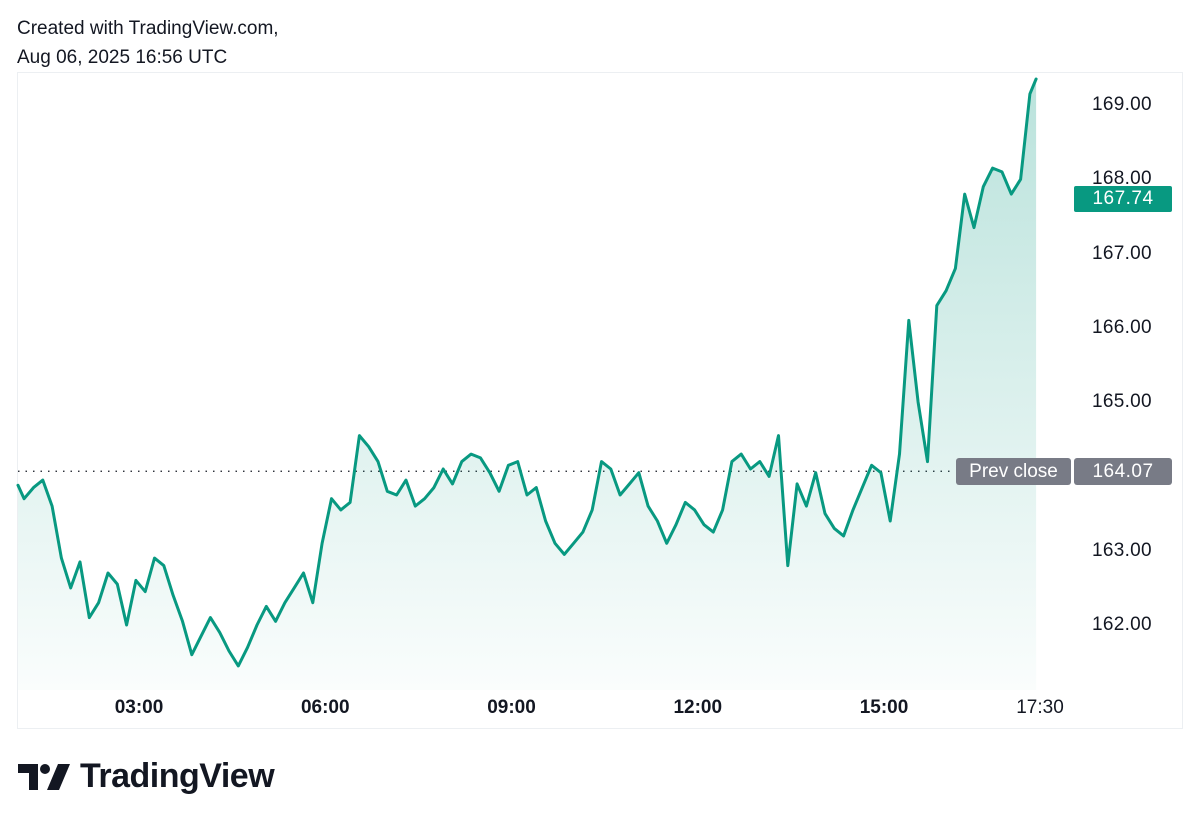 The image size is (1200, 828). I want to click on tradingview-logo: TradingView, so click(146, 776).